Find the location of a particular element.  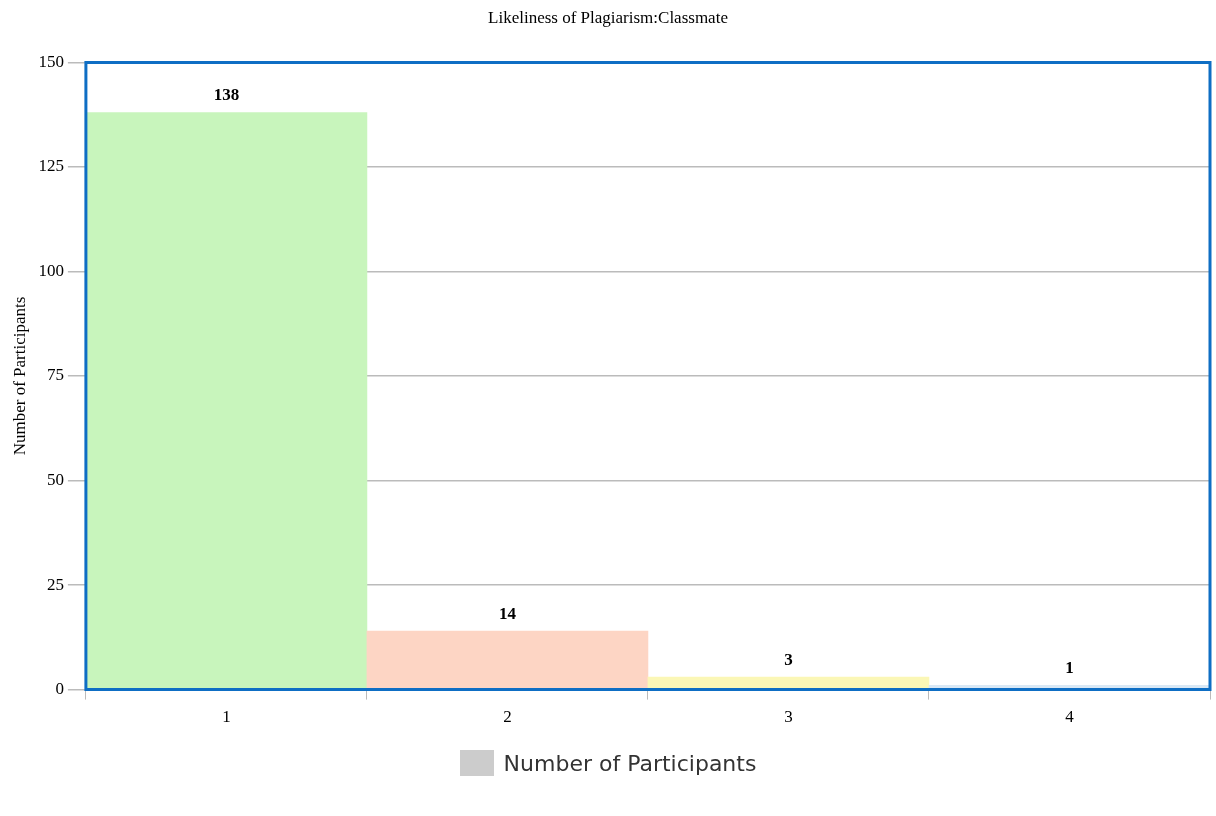

chart-title: Likeliness of Plagiarism:Classmate is located at coordinates (608, 17).